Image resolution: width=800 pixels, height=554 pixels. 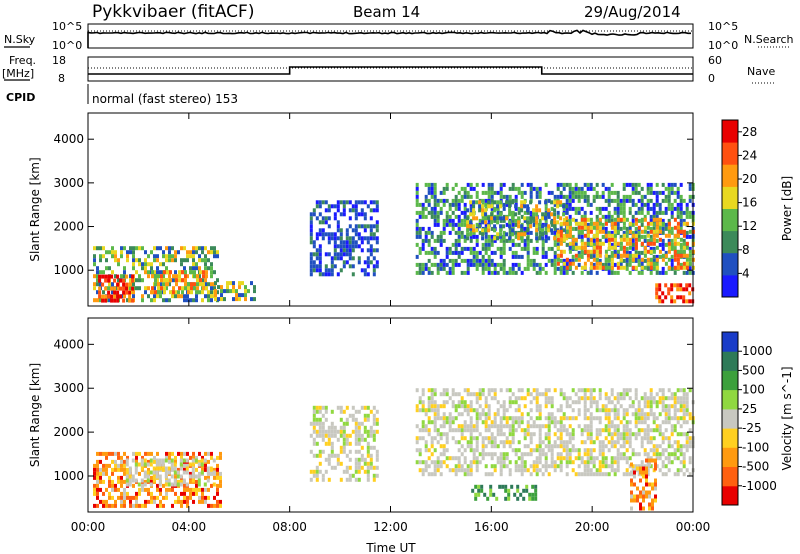 I want to click on x-axis-title: Time UT, so click(x=390, y=547).